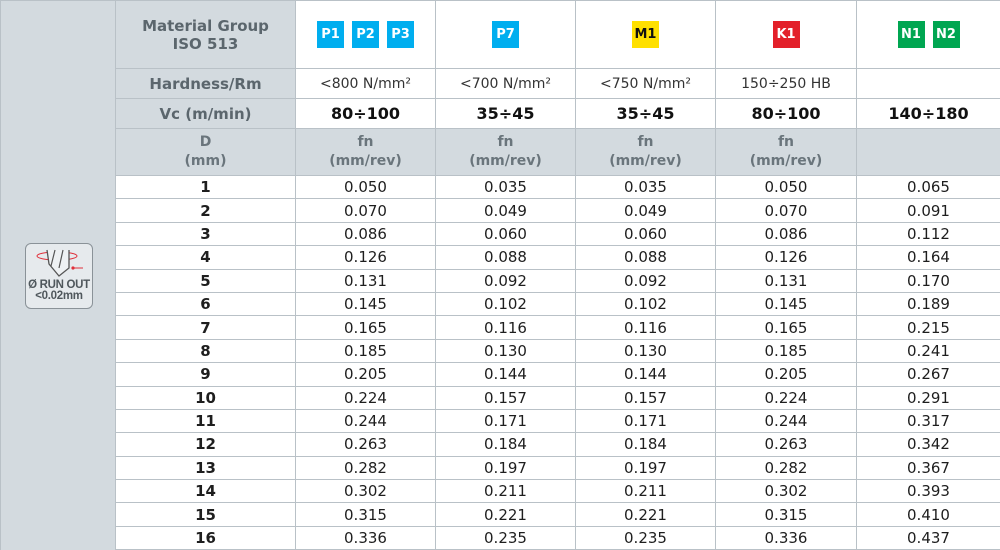 Image resolution: width=1000 pixels, height=550 pixels. What do you see at coordinates (928, 351) in the screenshot?
I see `feed-cell: 0.241` at bounding box center [928, 351].